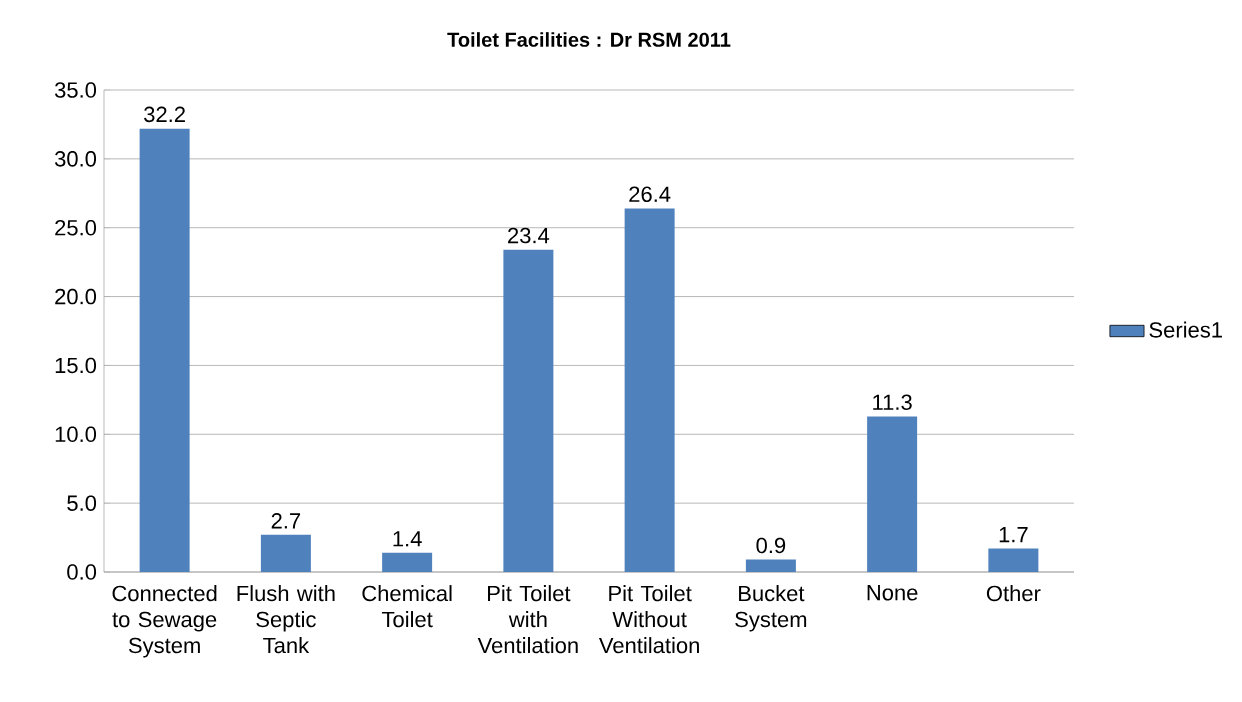 The width and height of the screenshot is (1242, 702). What do you see at coordinates (527, 619) in the screenshot?
I see `x-tick-label: Pit Toilet with Ventilation` at bounding box center [527, 619].